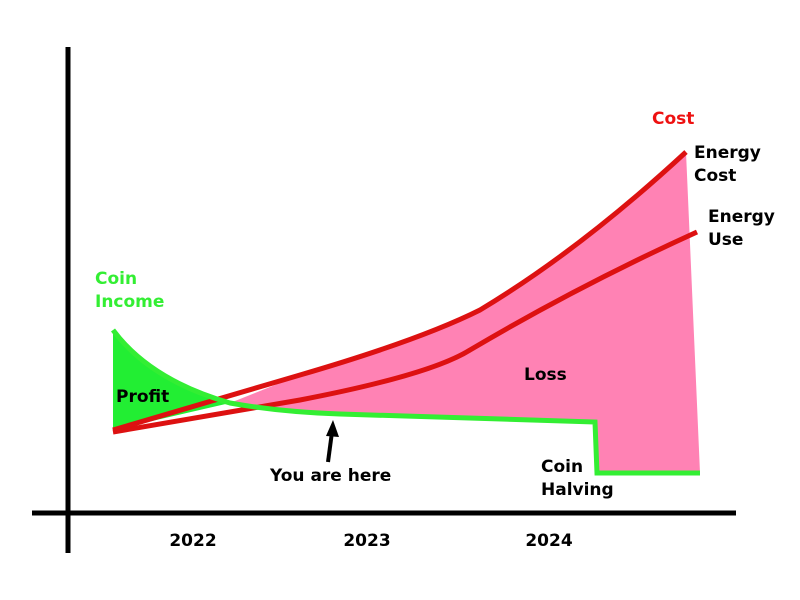  What do you see at coordinates (562, 467) in the screenshot?
I see `coin-halving-label: Coin` at bounding box center [562, 467].